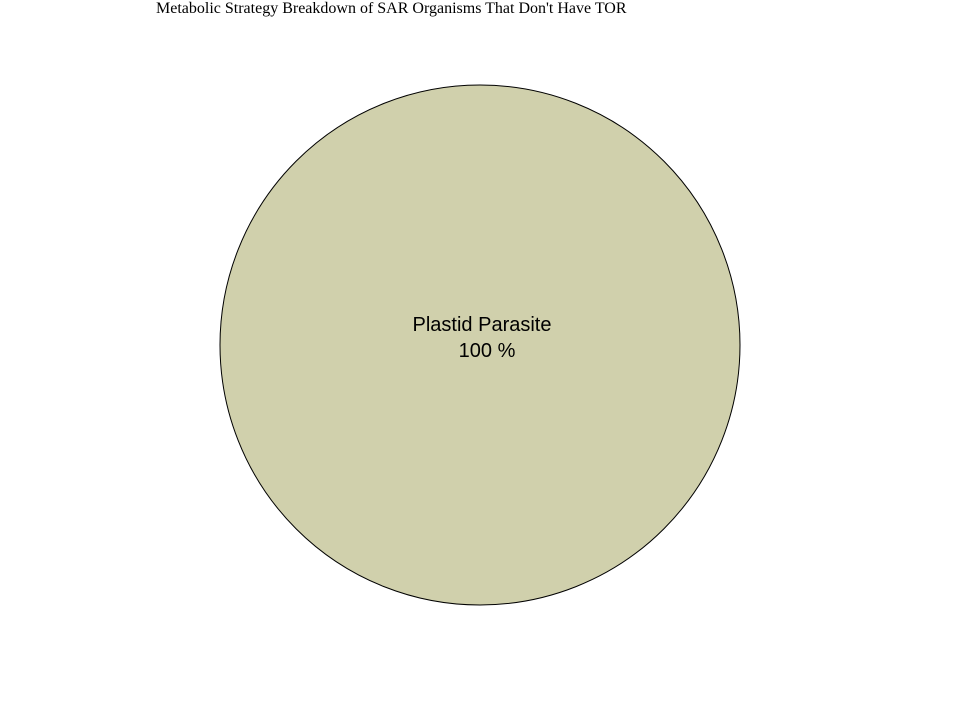 This screenshot has height=720, width=960. I want to click on pie-slice-percent-0: 100 %, so click(487, 351).